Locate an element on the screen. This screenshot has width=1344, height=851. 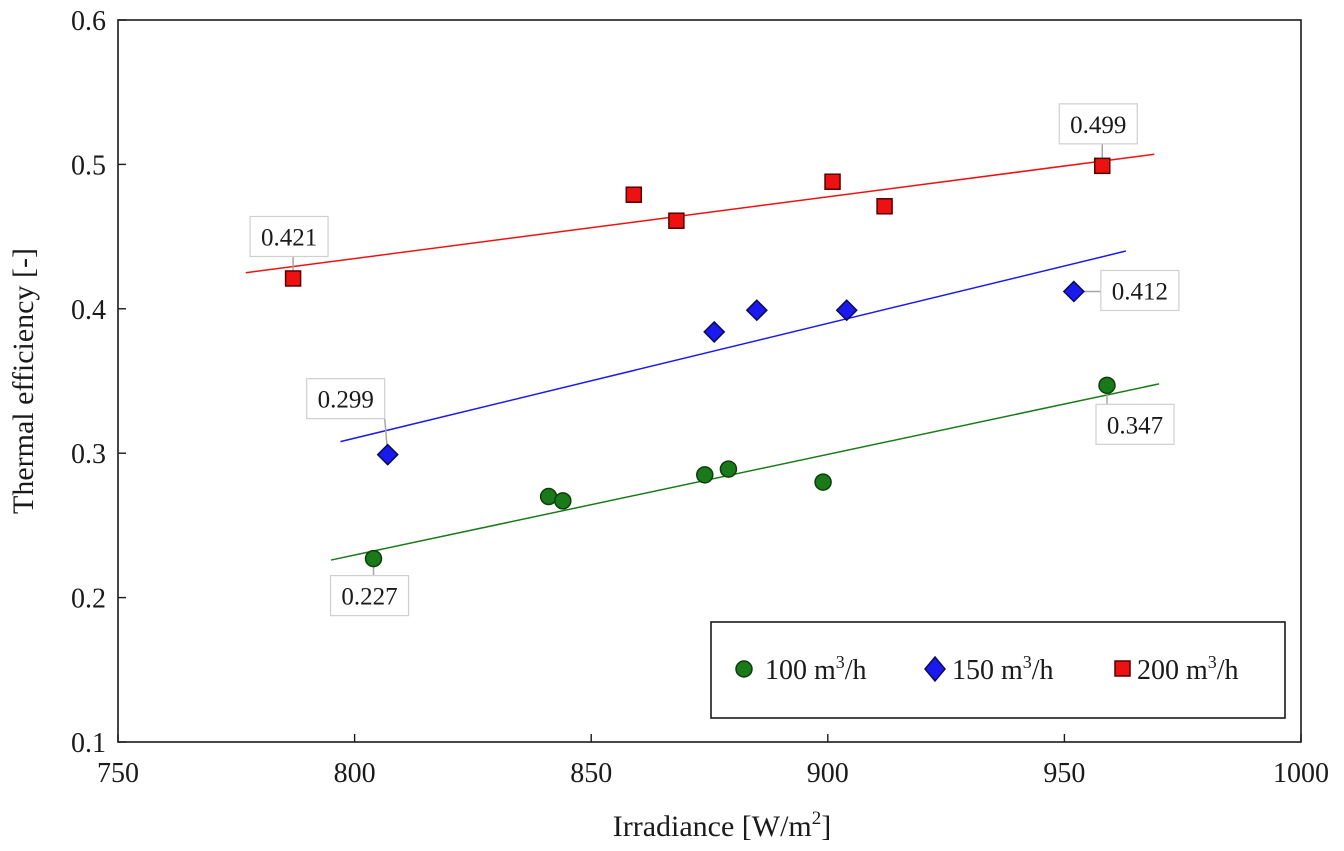
legend-item-150: 150 m3/h is located at coordinates (989, 669).